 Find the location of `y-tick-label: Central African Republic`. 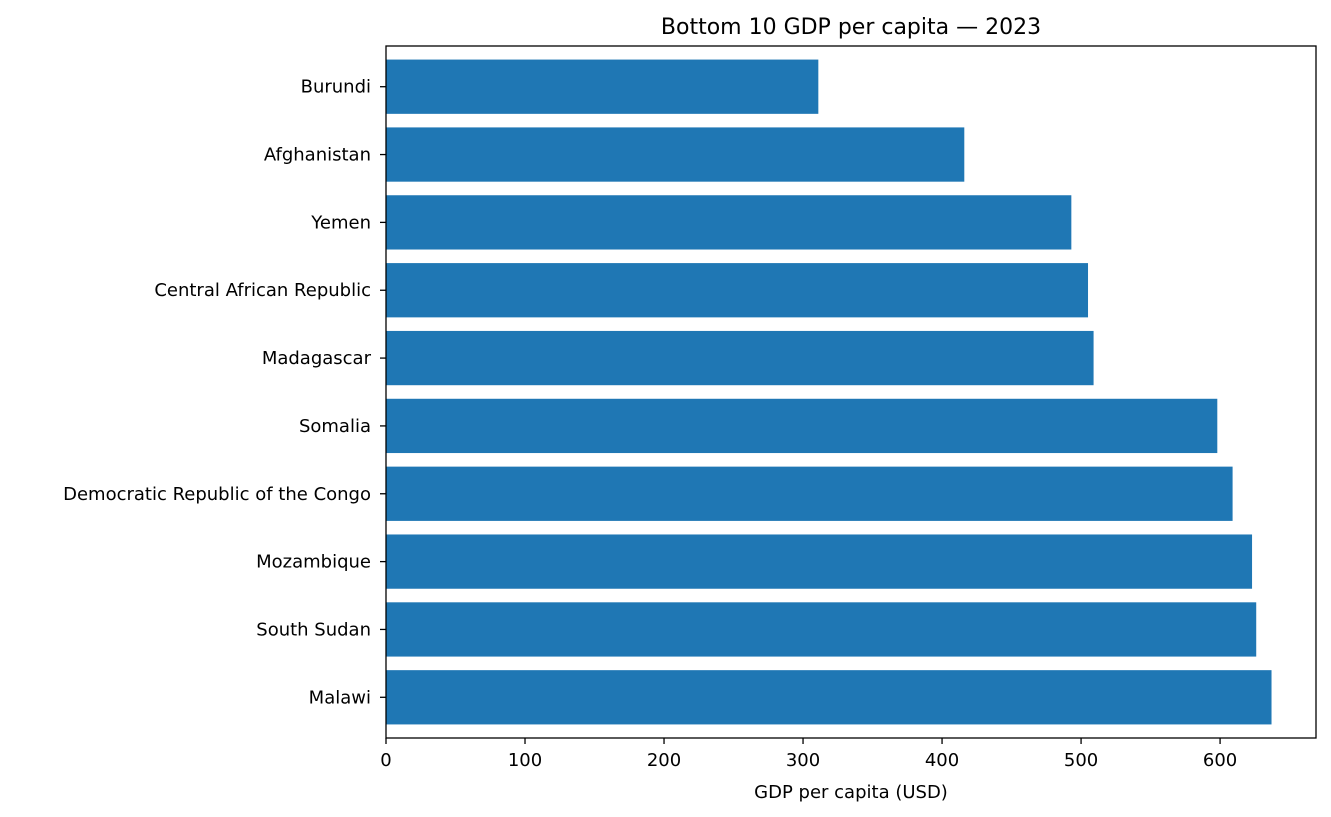

y-tick-label: Central African Republic is located at coordinates (262, 290).